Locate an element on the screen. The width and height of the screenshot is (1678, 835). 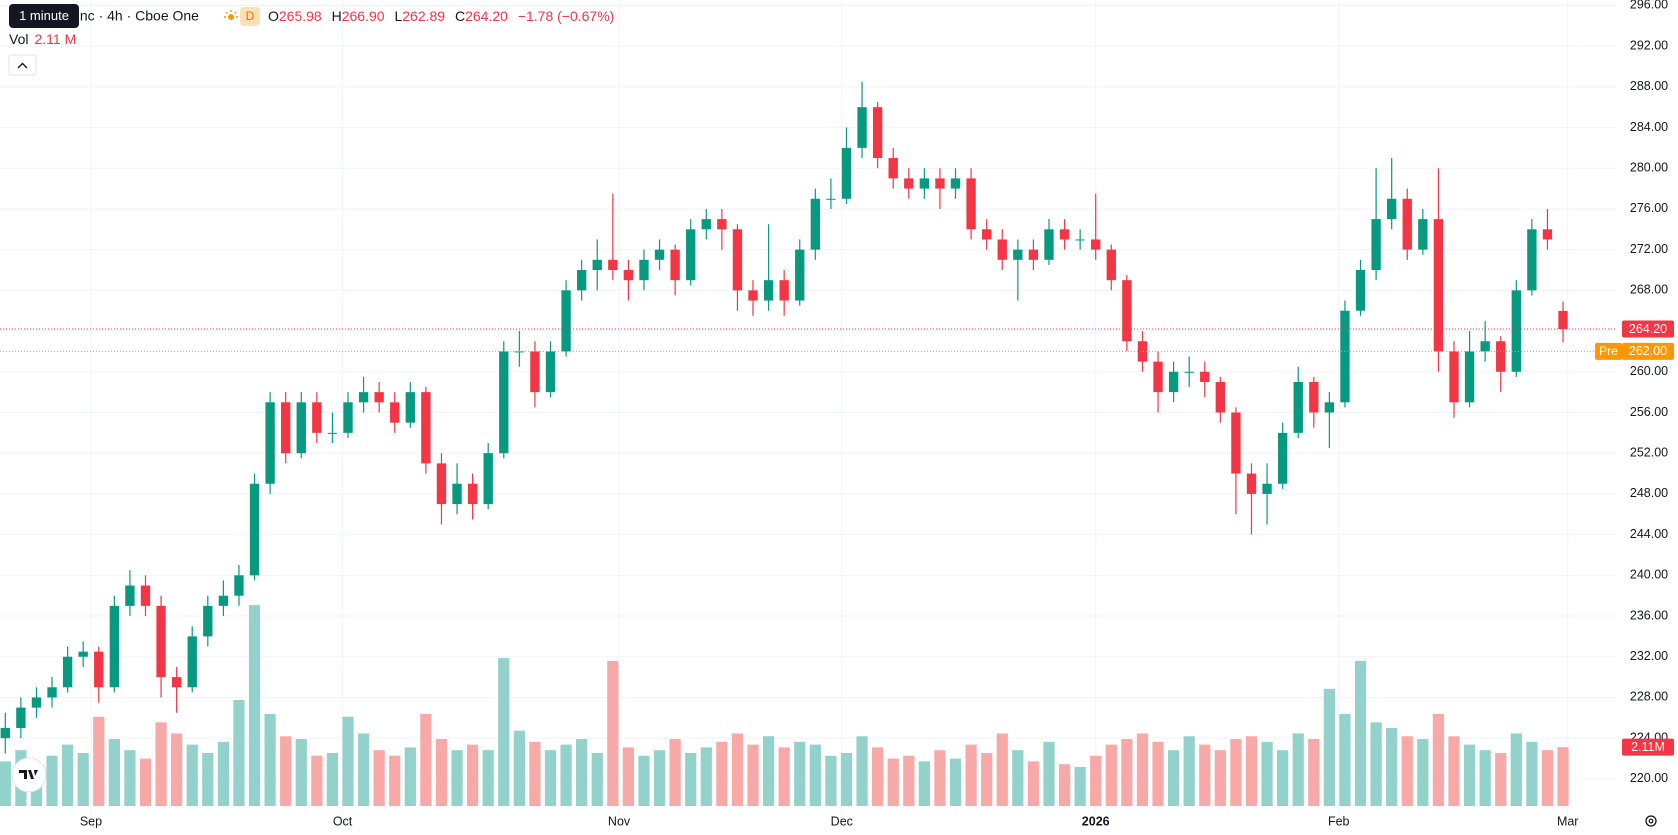
y-tick-label: 296.00 is located at coordinates (1649, 6).